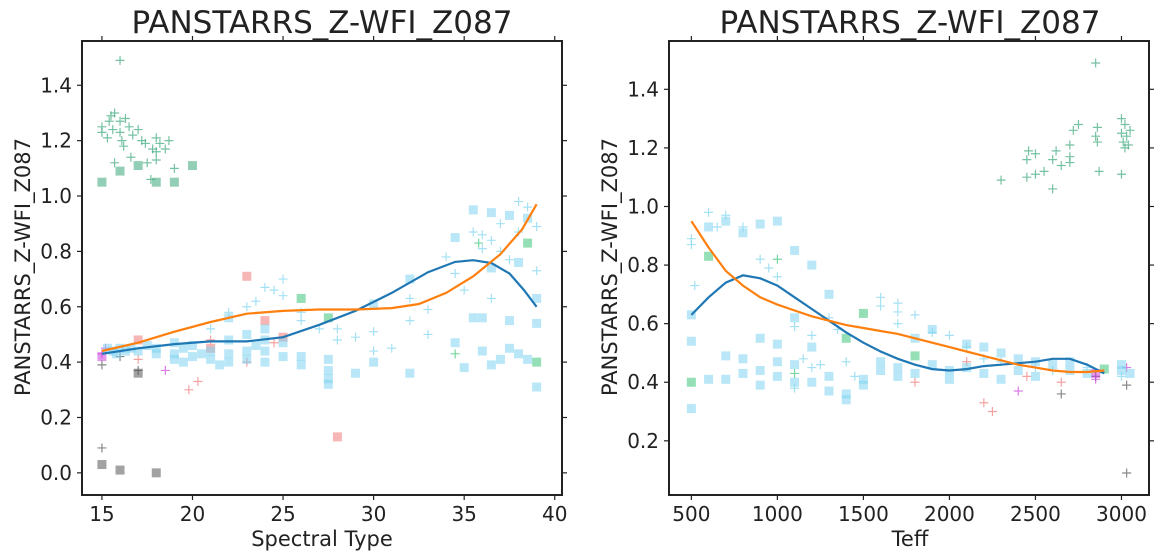 This screenshot has height=560, width=1163. I want to click on y-tick-label: 1.0, so click(56, 196).